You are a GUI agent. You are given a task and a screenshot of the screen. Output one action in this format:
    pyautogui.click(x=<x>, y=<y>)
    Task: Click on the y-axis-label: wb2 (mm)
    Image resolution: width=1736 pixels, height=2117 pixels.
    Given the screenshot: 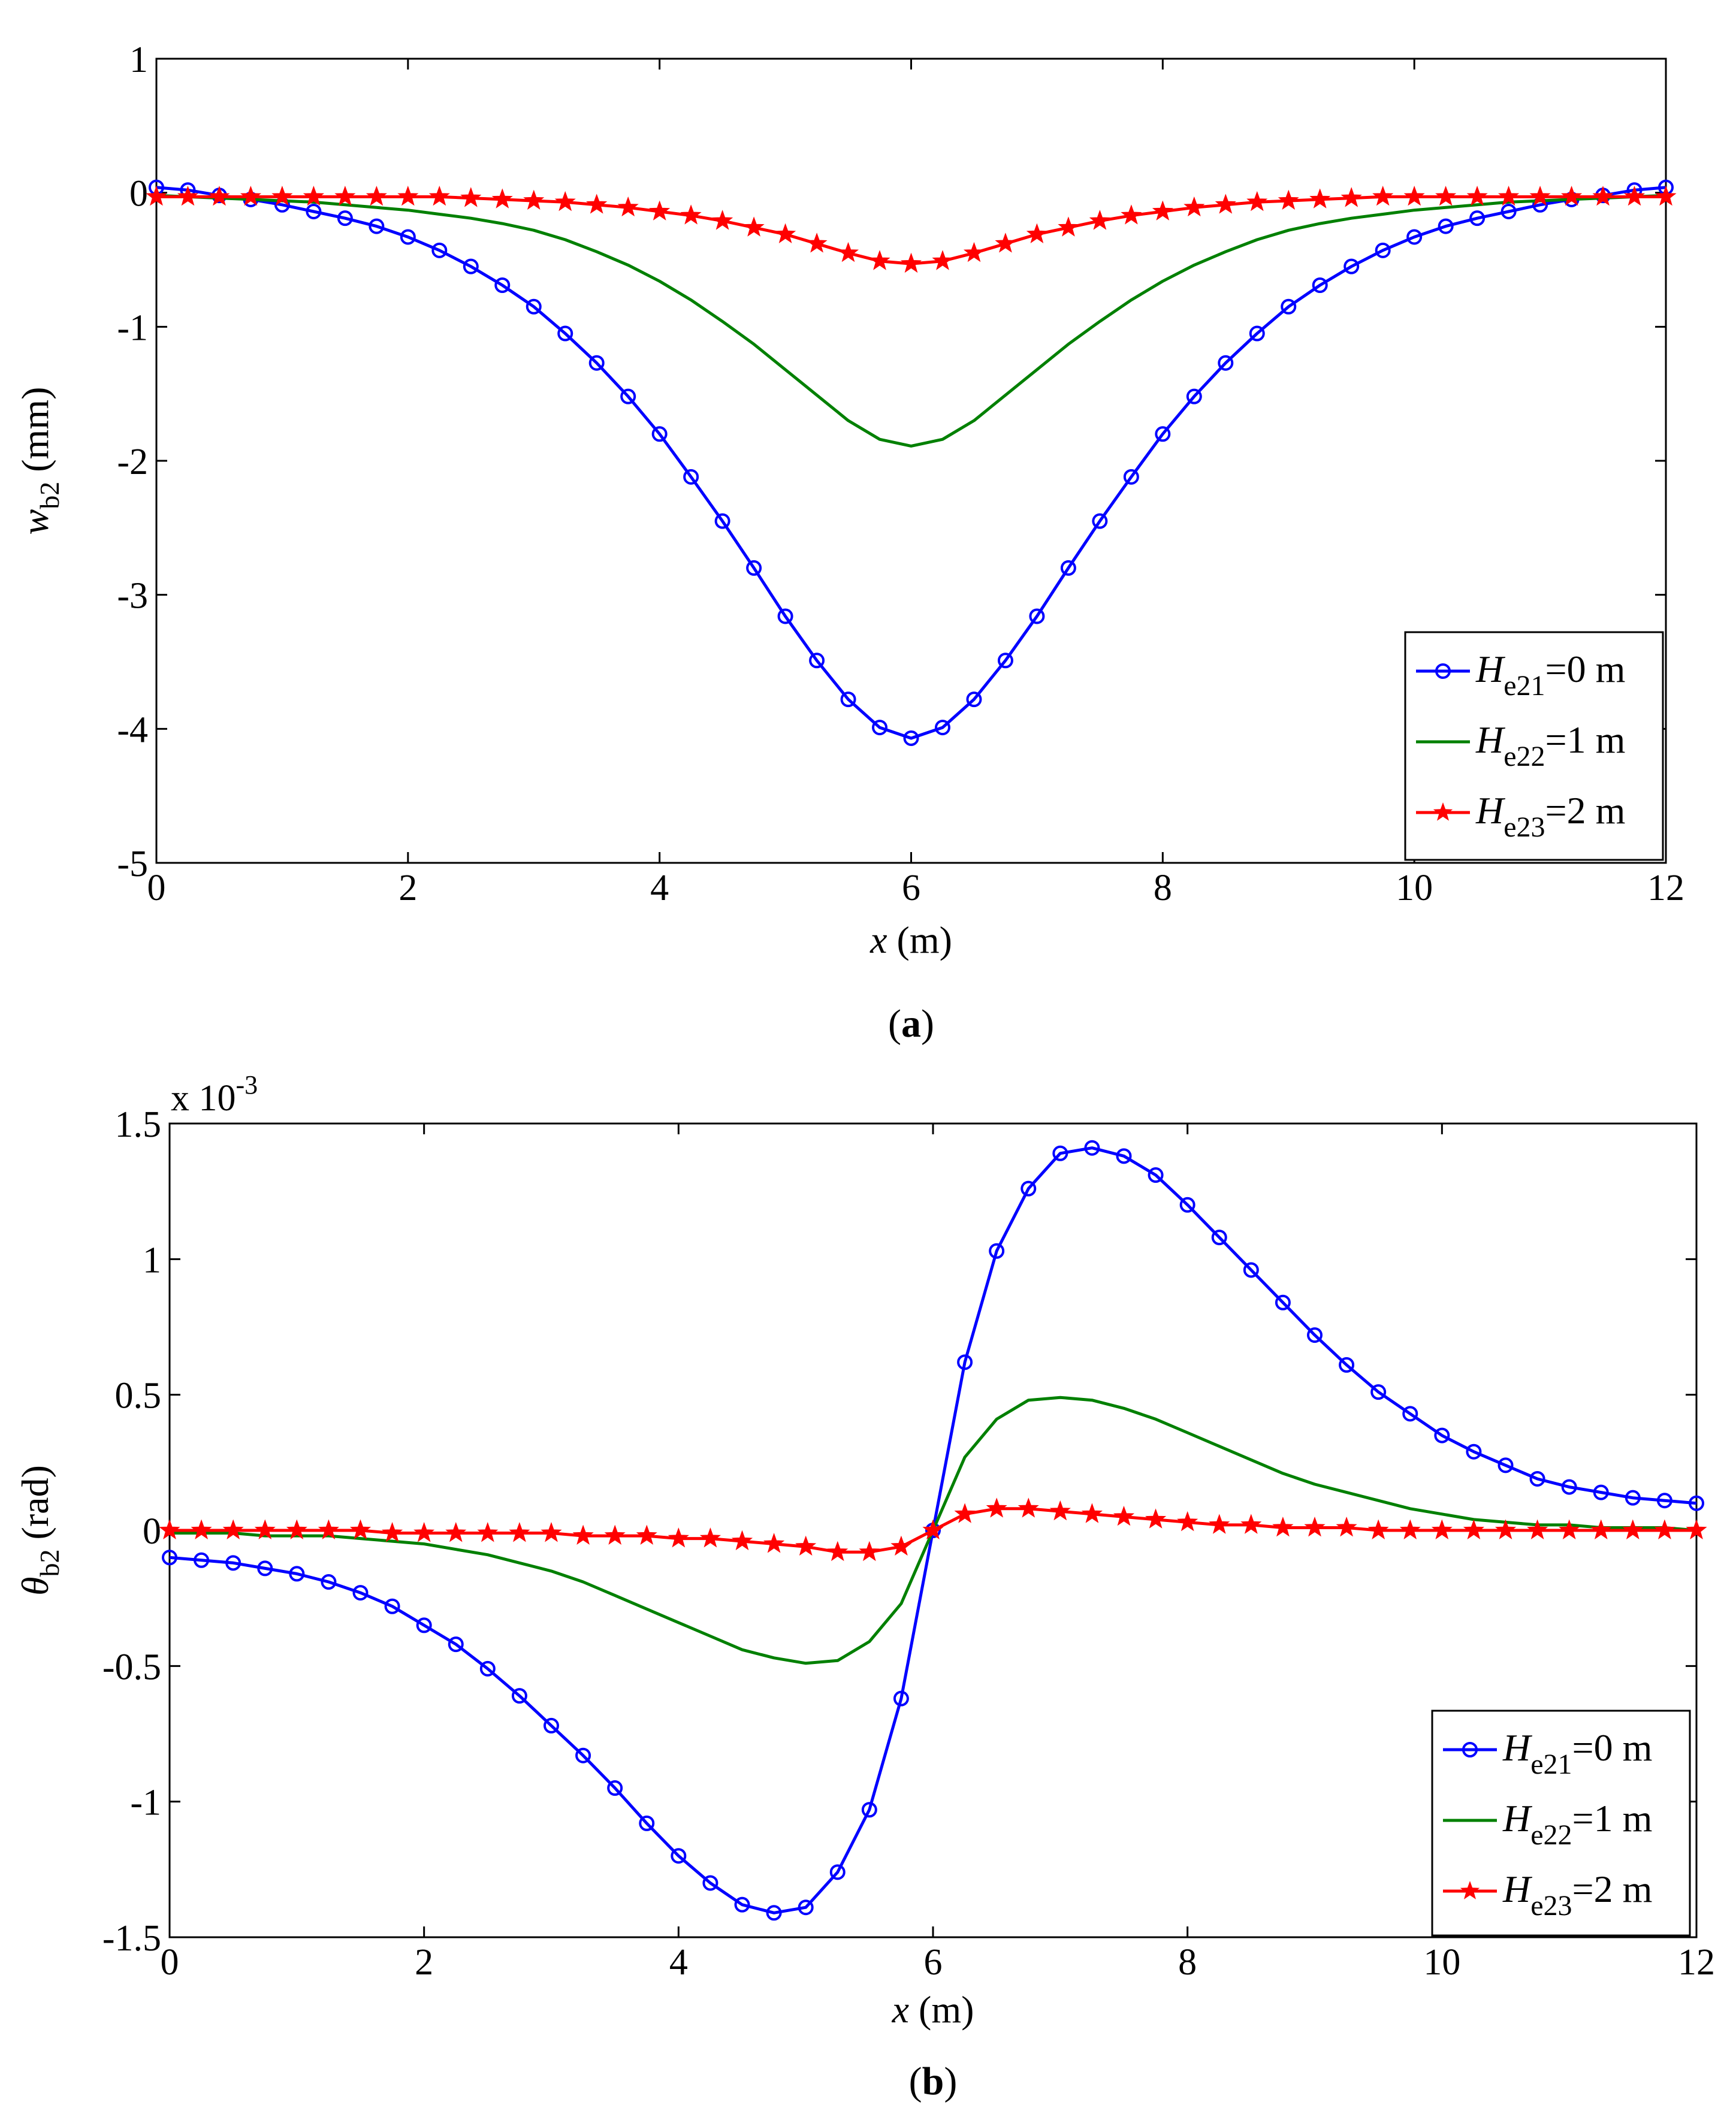 What is the action you would take?
    pyautogui.click(x=39, y=461)
    